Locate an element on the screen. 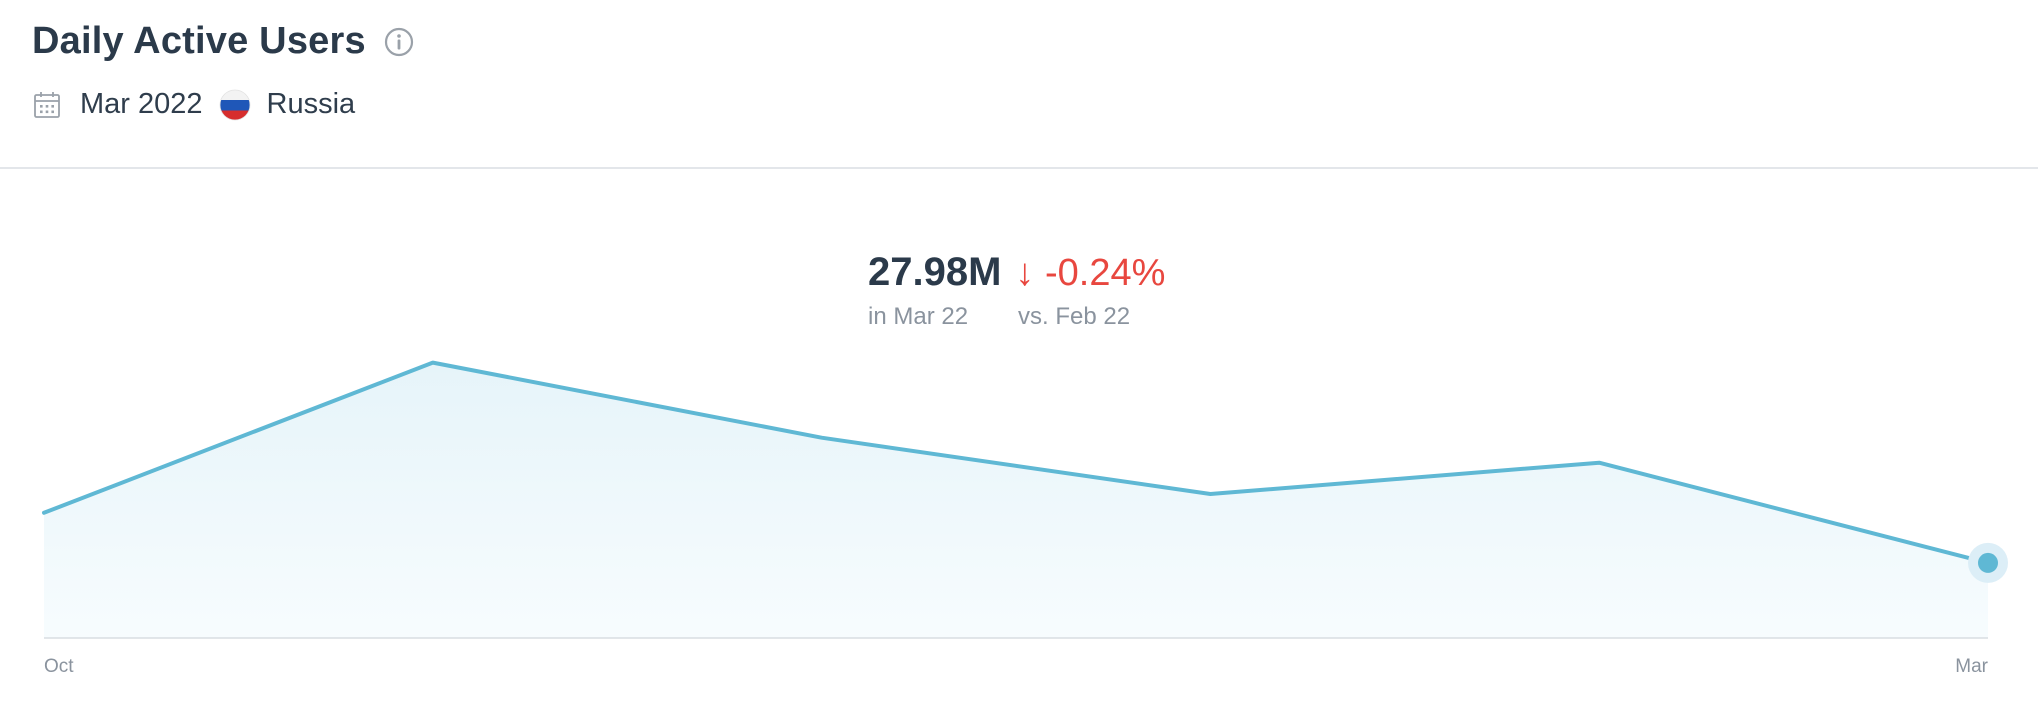 Image resolution: width=2038 pixels, height=716 pixels. data-point-nov is located at coordinates (433, 363).